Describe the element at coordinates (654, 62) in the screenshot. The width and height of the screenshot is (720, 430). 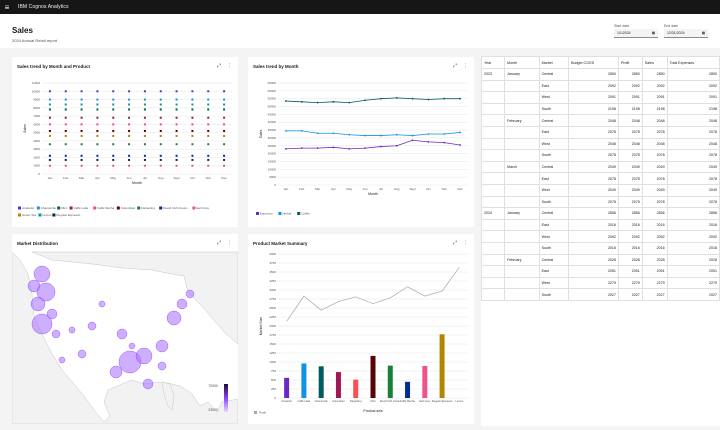
I see `column-header: Sales` at that location.